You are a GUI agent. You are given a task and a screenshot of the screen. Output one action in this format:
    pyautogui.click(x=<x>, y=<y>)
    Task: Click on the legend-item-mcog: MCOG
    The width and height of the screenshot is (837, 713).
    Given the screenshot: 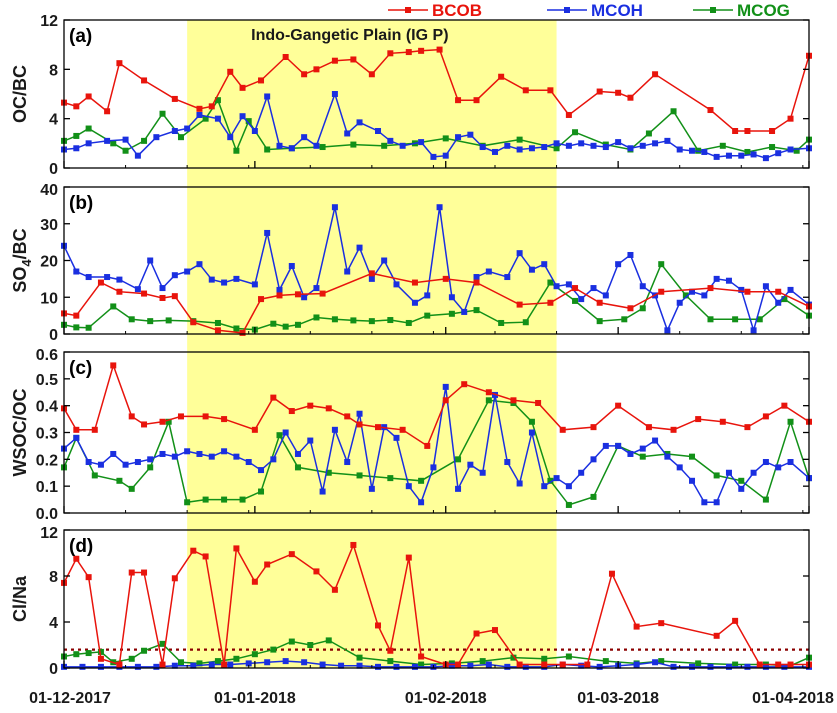 What is the action you would take?
    pyautogui.click(x=741, y=10)
    